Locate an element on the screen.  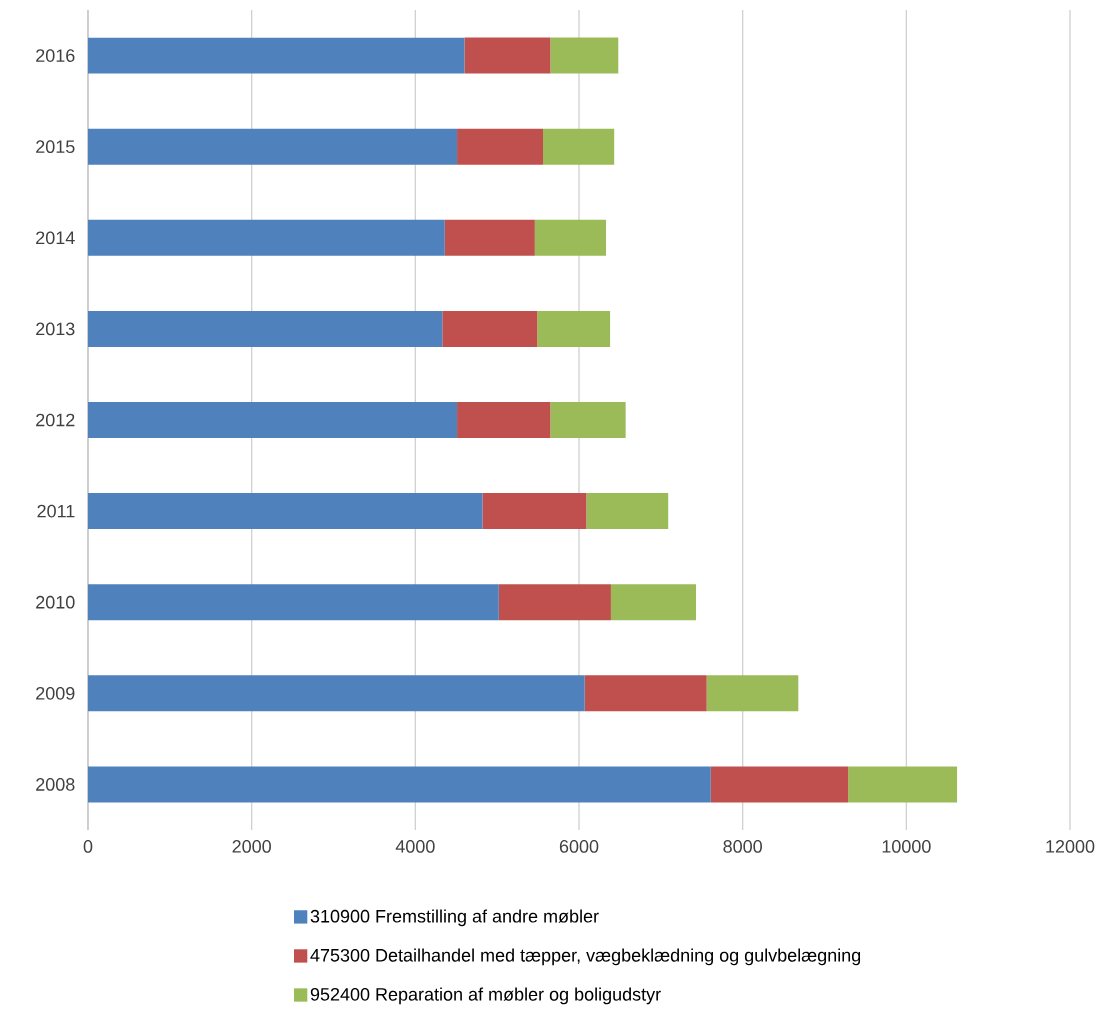
legend-label: 952400 Reparation af møbler og boligudstyr is located at coordinates (485, 996).